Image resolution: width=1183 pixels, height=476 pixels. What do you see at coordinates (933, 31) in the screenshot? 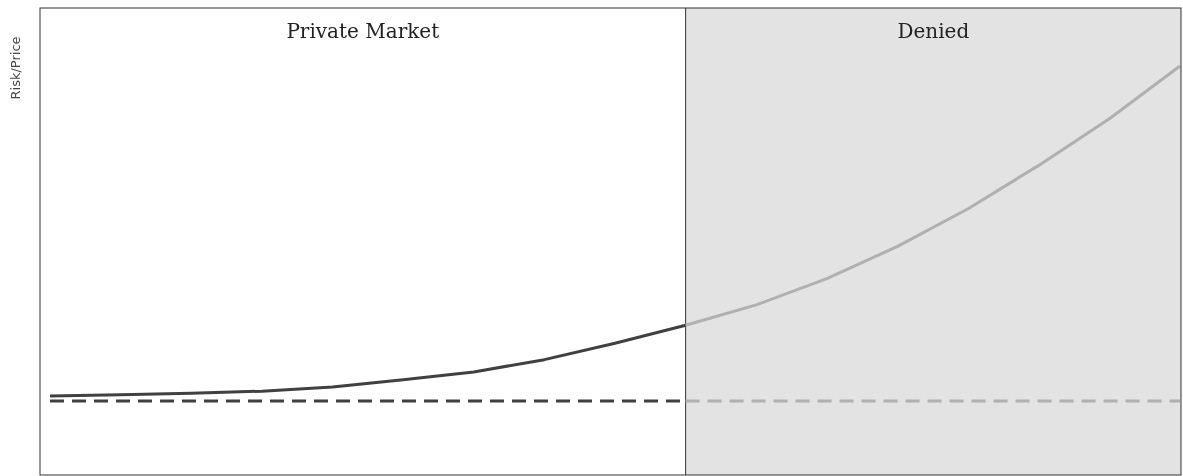
I see `text: Denied` at bounding box center [933, 31].